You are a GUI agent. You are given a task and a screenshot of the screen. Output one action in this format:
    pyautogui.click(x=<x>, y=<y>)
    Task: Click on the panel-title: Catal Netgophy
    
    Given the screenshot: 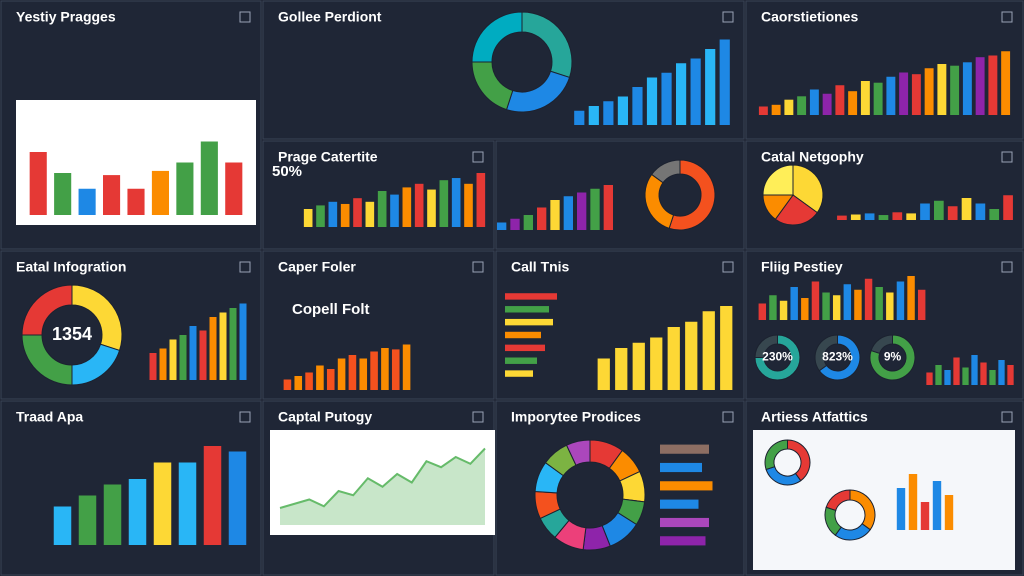 What is the action you would take?
    pyautogui.click(x=812, y=157)
    